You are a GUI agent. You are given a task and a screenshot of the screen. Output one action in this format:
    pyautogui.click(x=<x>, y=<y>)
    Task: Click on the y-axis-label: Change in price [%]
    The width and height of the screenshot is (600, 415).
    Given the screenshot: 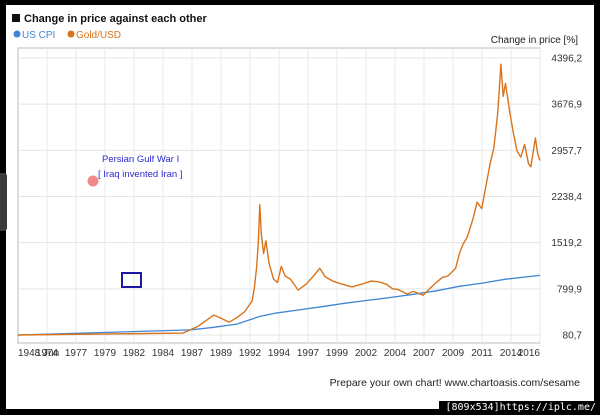 What is the action you would take?
    pyautogui.click(x=534, y=40)
    